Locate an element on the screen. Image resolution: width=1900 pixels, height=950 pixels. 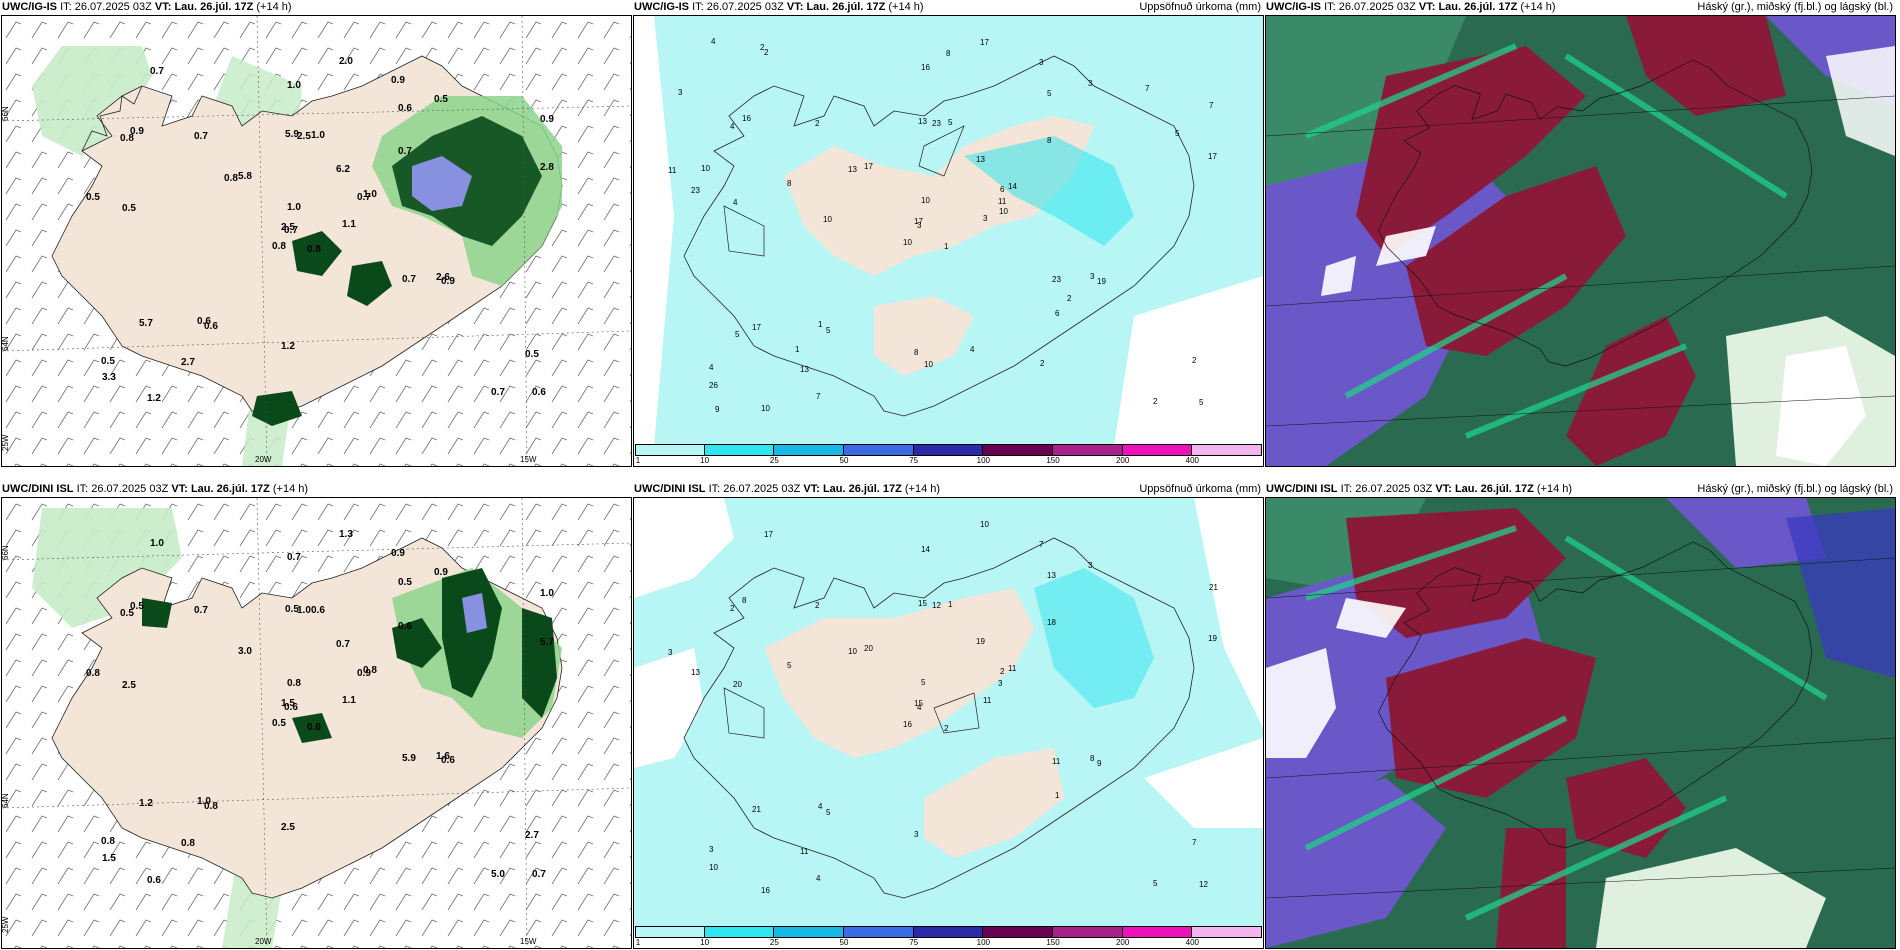
lon-label-15: 15W is located at coordinates (528, 459).